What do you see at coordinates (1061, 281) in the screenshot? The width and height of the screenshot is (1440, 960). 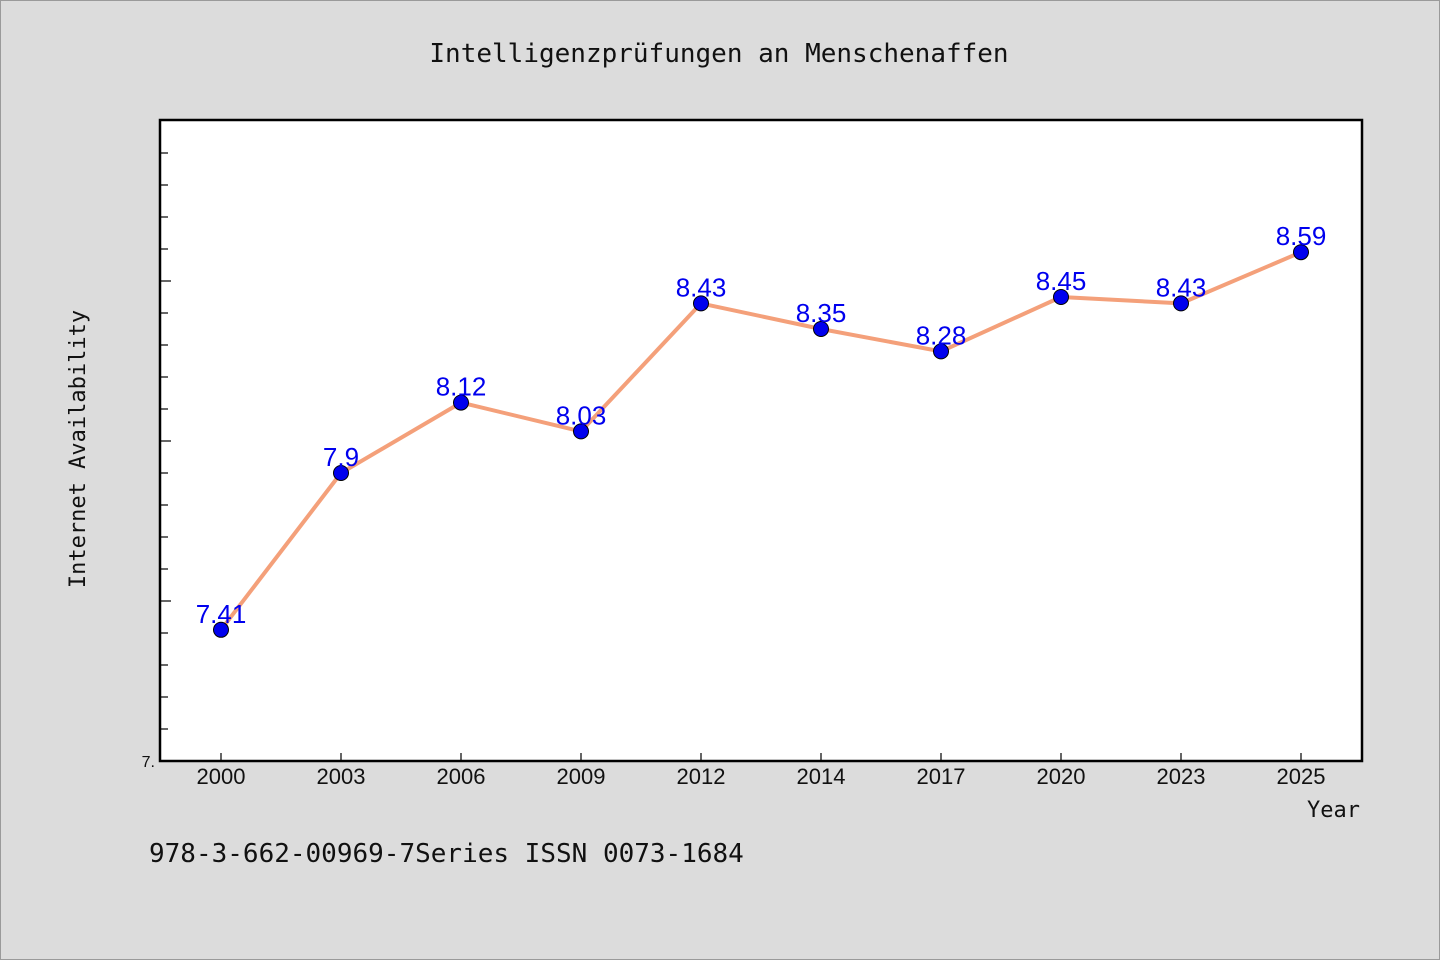 I see `data-label: 8.45` at bounding box center [1061, 281].